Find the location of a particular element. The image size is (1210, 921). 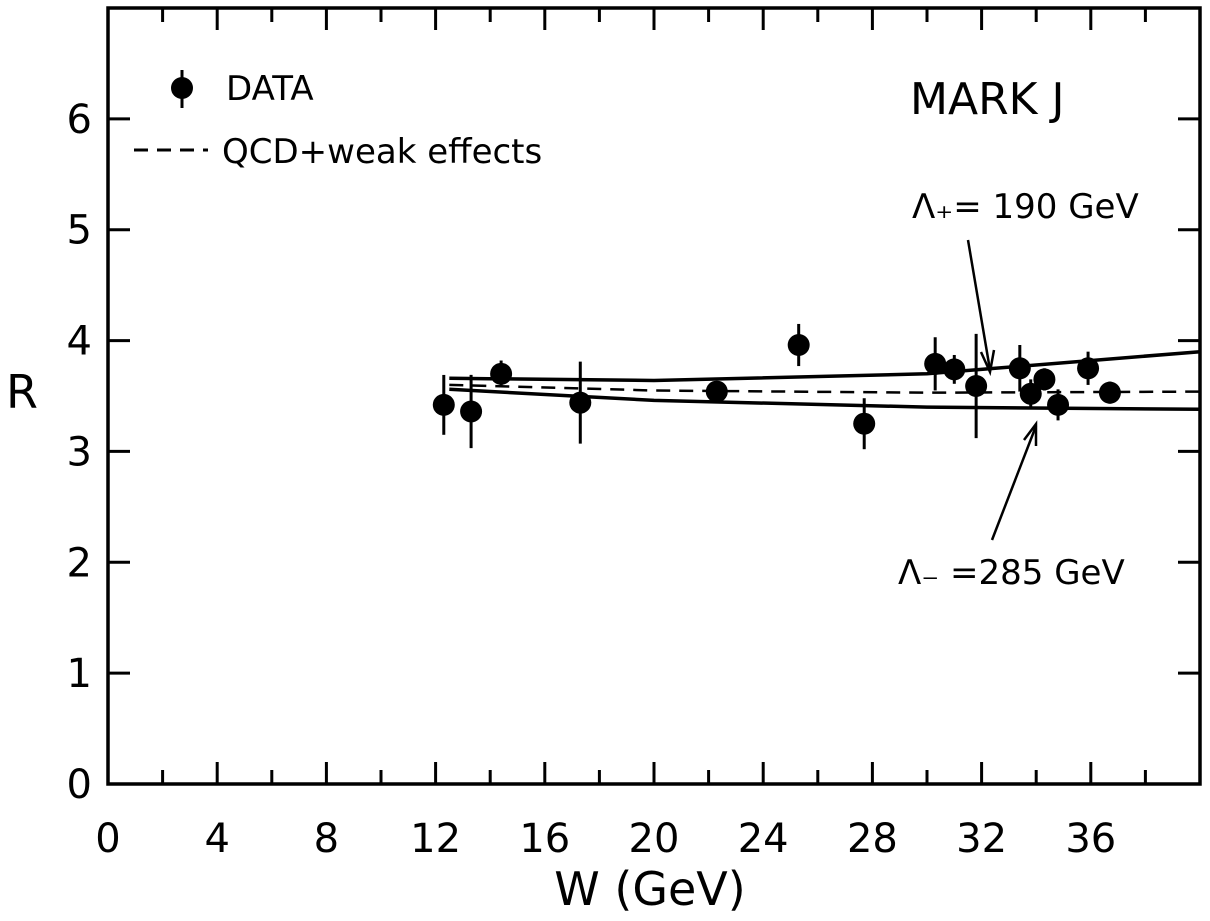

x-tick-label: 16 is located at coordinates (544, 839).